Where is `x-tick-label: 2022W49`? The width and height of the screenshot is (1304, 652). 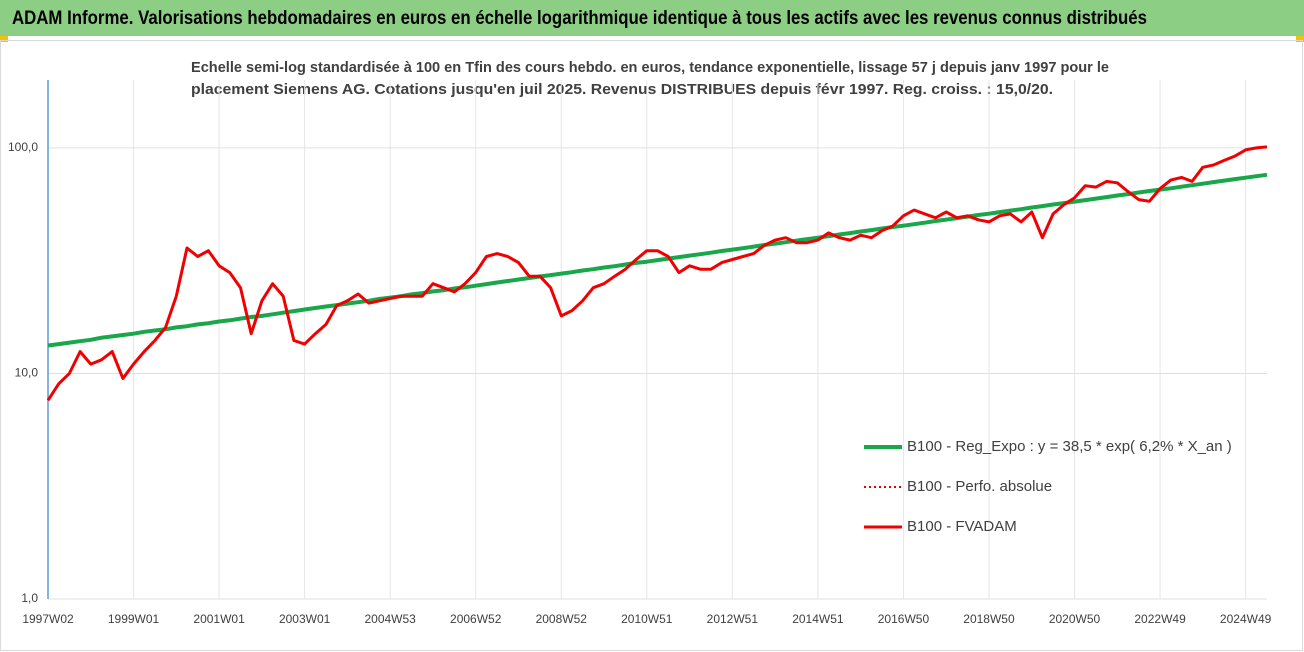
x-tick-label: 2022W49 is located at coordinates (1160, 619).